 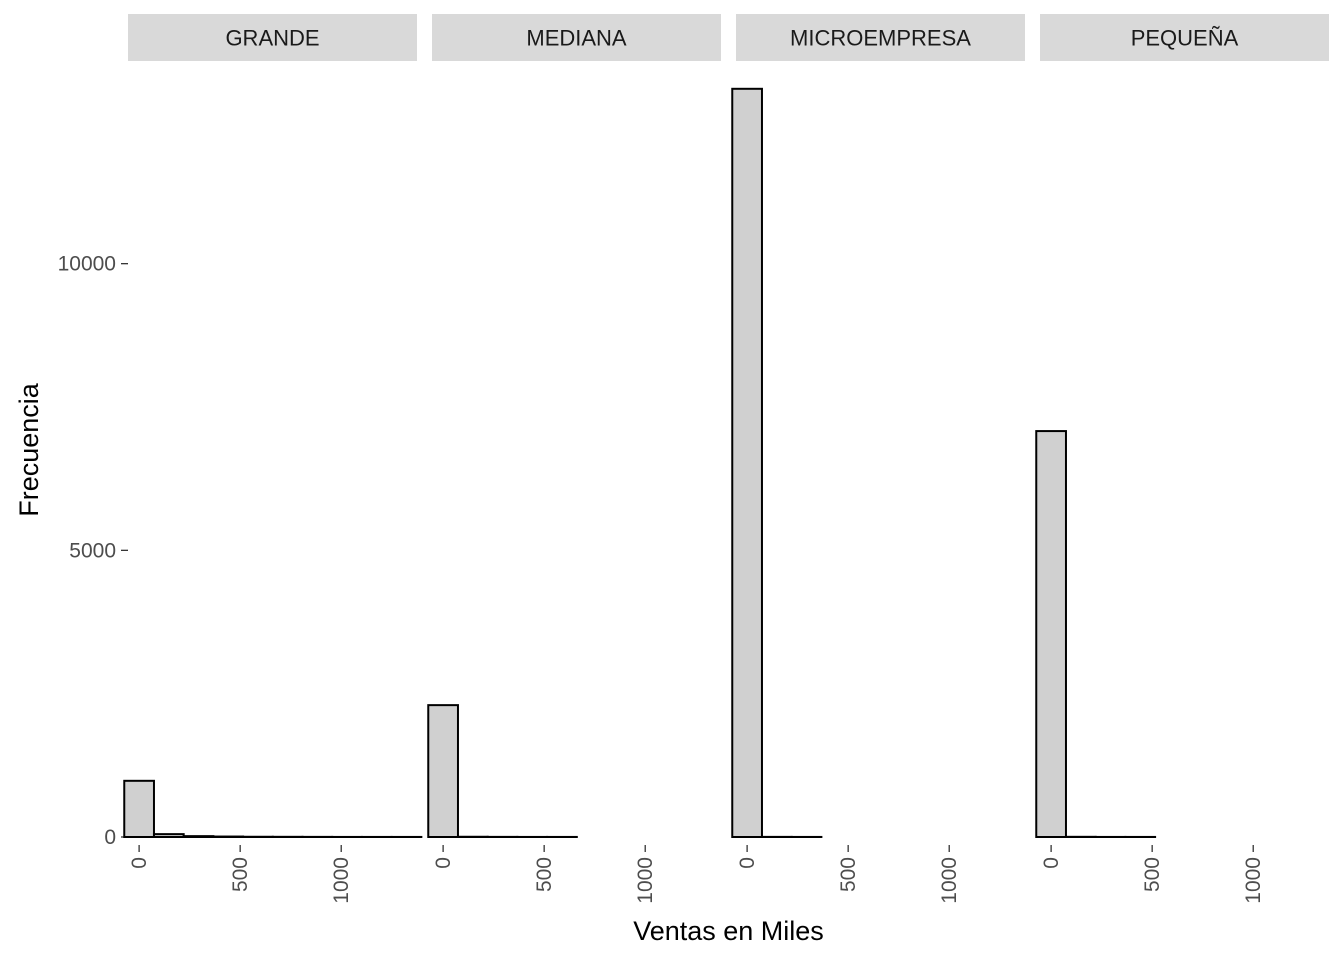 I want to click on y-axis-title: Frecuencia, so click(x=29, y=449).